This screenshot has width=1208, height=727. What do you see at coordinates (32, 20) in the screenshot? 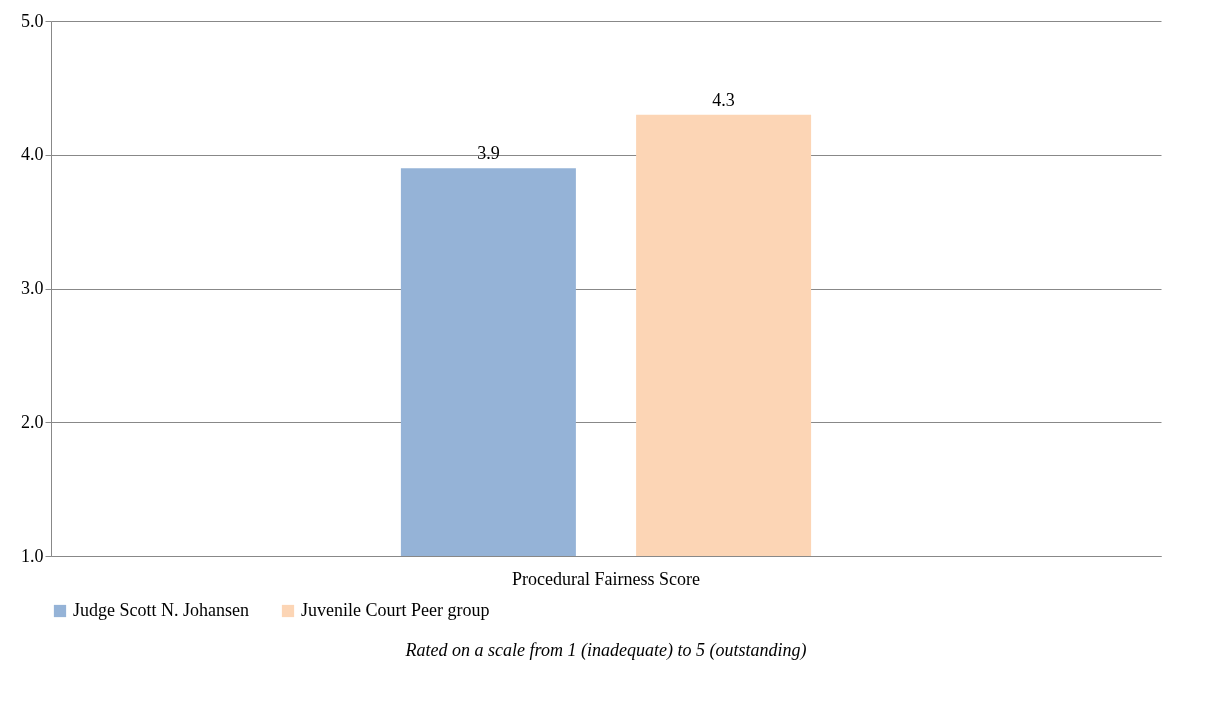
I see `y-tick-label: 5.0` at bounding box center [32, 20].